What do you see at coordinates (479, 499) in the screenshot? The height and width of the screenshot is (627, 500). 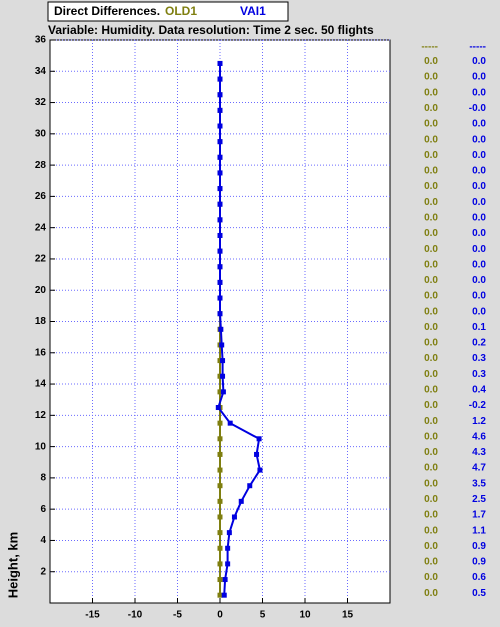 I see `table-value: 2.5` at bounding box center [479, 499].